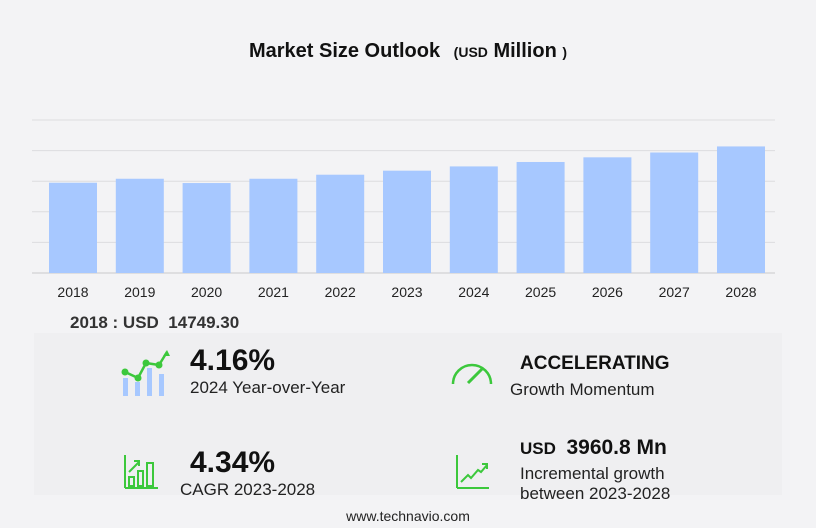 This screenshot has width=816, height=528. I want to click on bar-2026, so click(607, 215).